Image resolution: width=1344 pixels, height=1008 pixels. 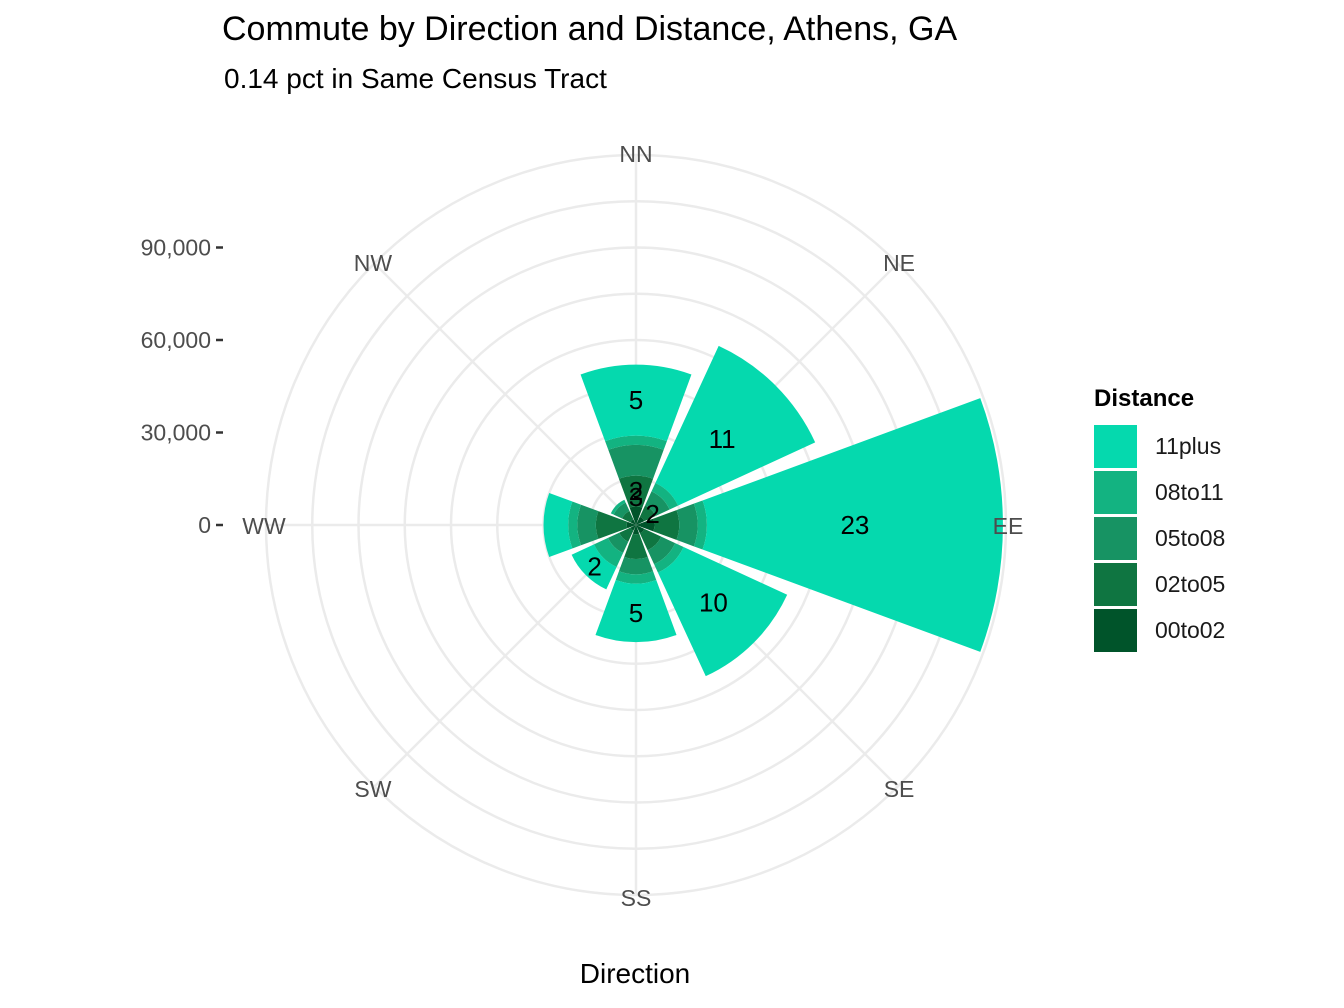 I want to click on bar-ee-11plus, so click(x=852, y=525).